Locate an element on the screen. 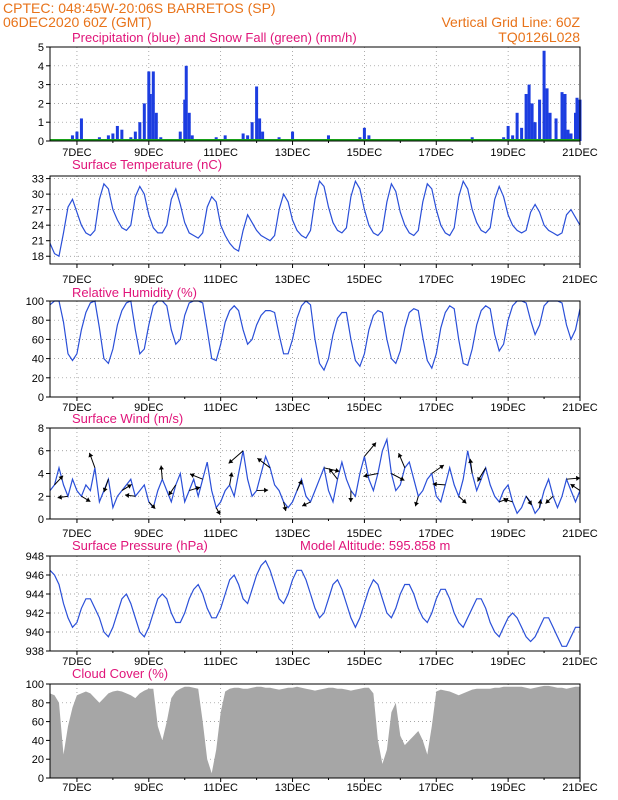 The height and width of the screenshot is (800, 618). y-tick-label: 5 is located at coordinates (41, 48).